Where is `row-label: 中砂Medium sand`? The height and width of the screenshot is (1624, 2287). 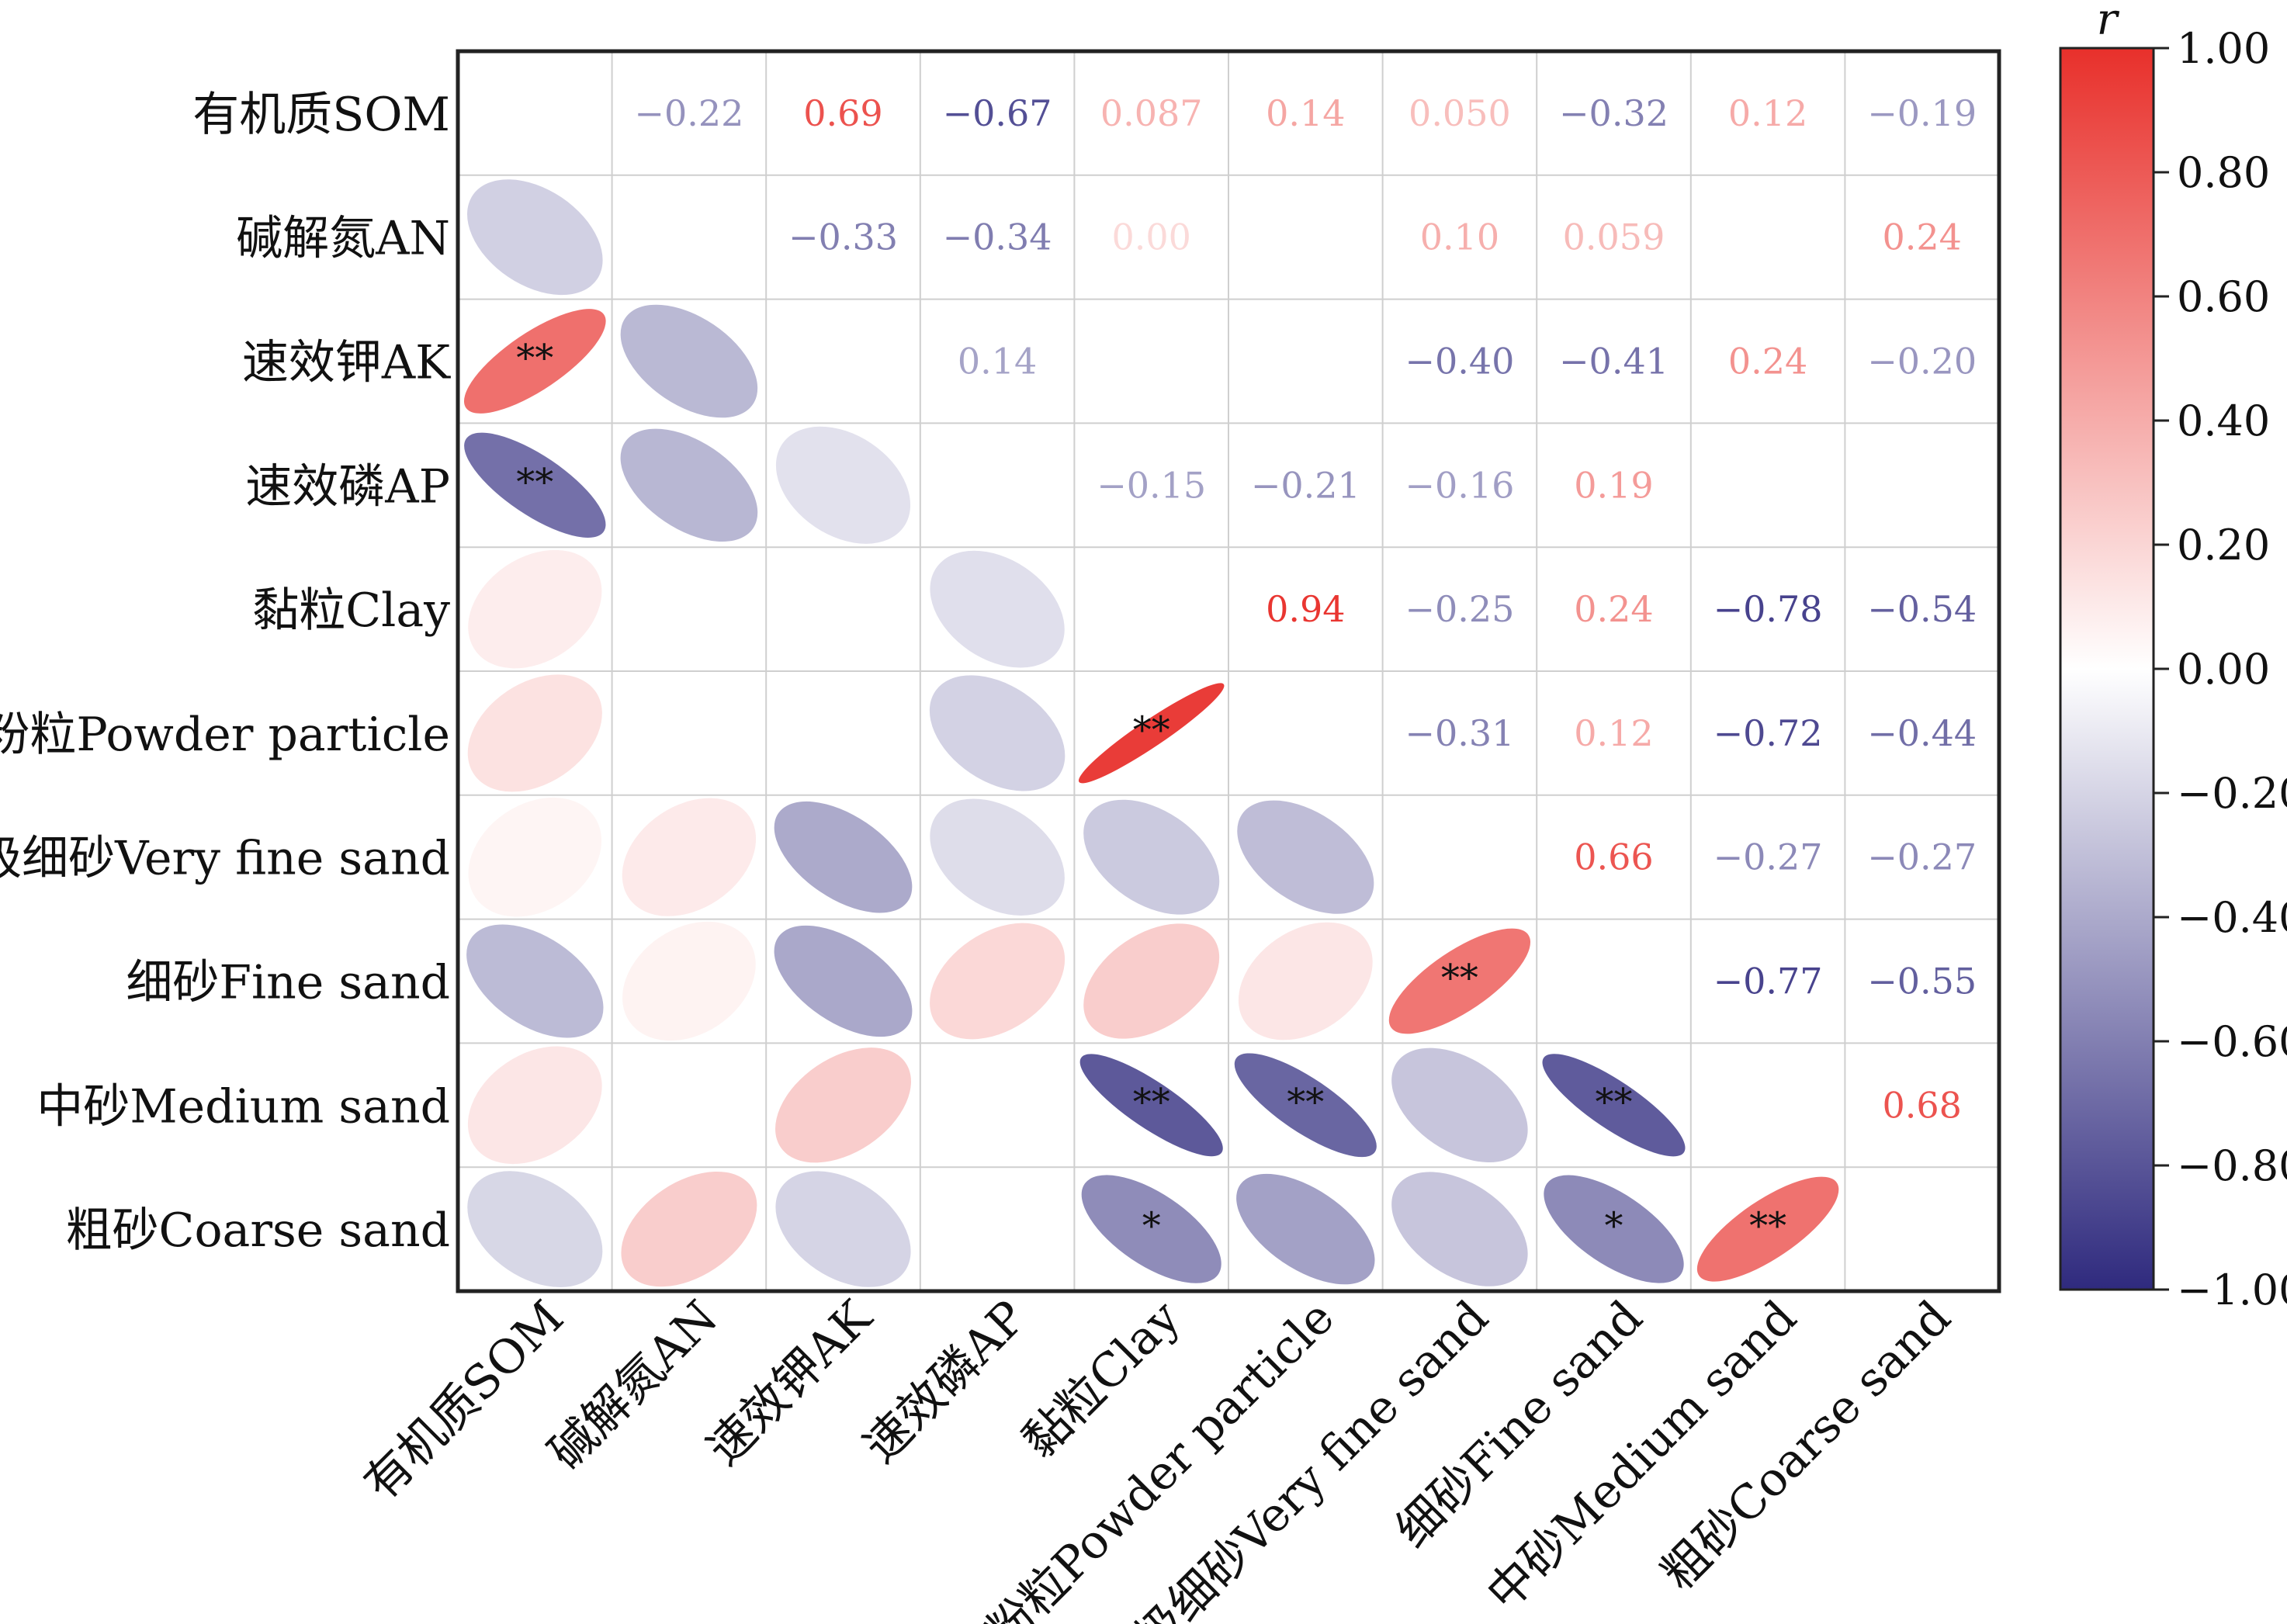
row-label: 中砂Medium sand is located at coordinates (243, 1106).